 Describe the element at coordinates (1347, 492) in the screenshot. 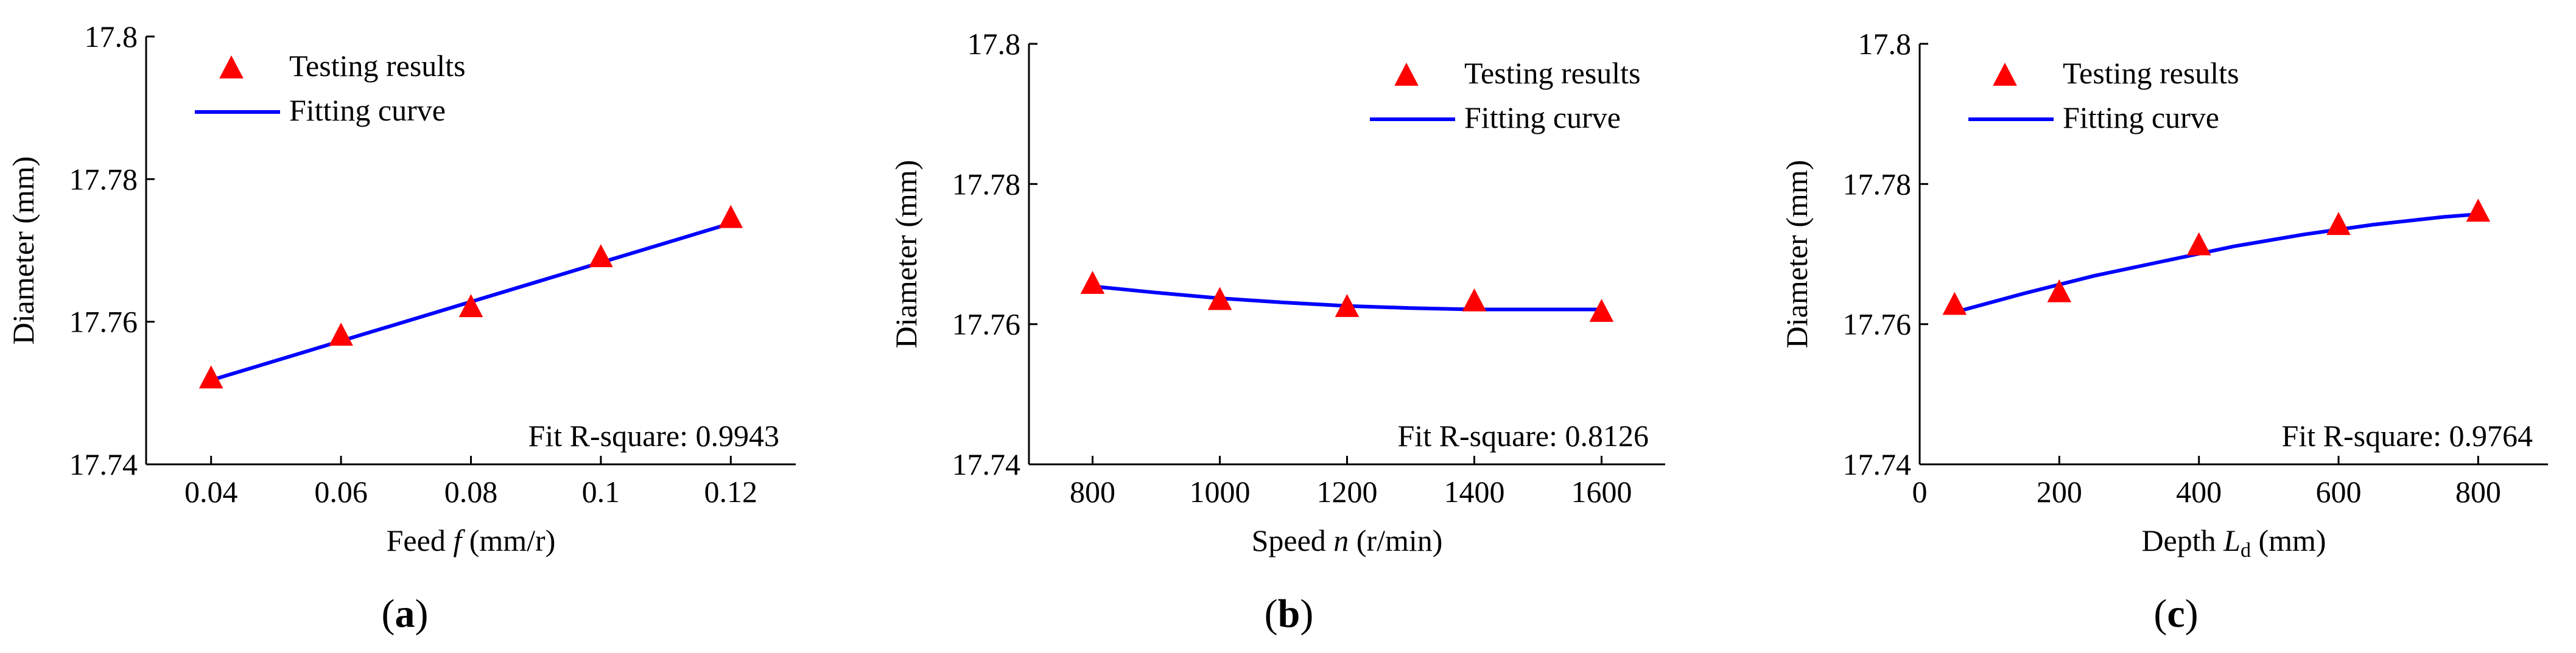

I see `x-tick-label: 1200` at that location.